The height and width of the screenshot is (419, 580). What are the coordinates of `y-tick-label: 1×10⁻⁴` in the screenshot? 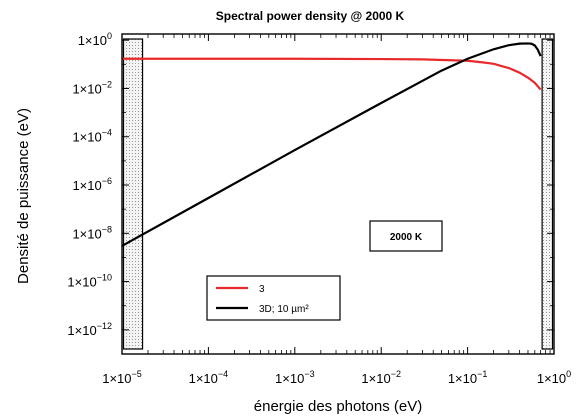 It's located at (92, 136).